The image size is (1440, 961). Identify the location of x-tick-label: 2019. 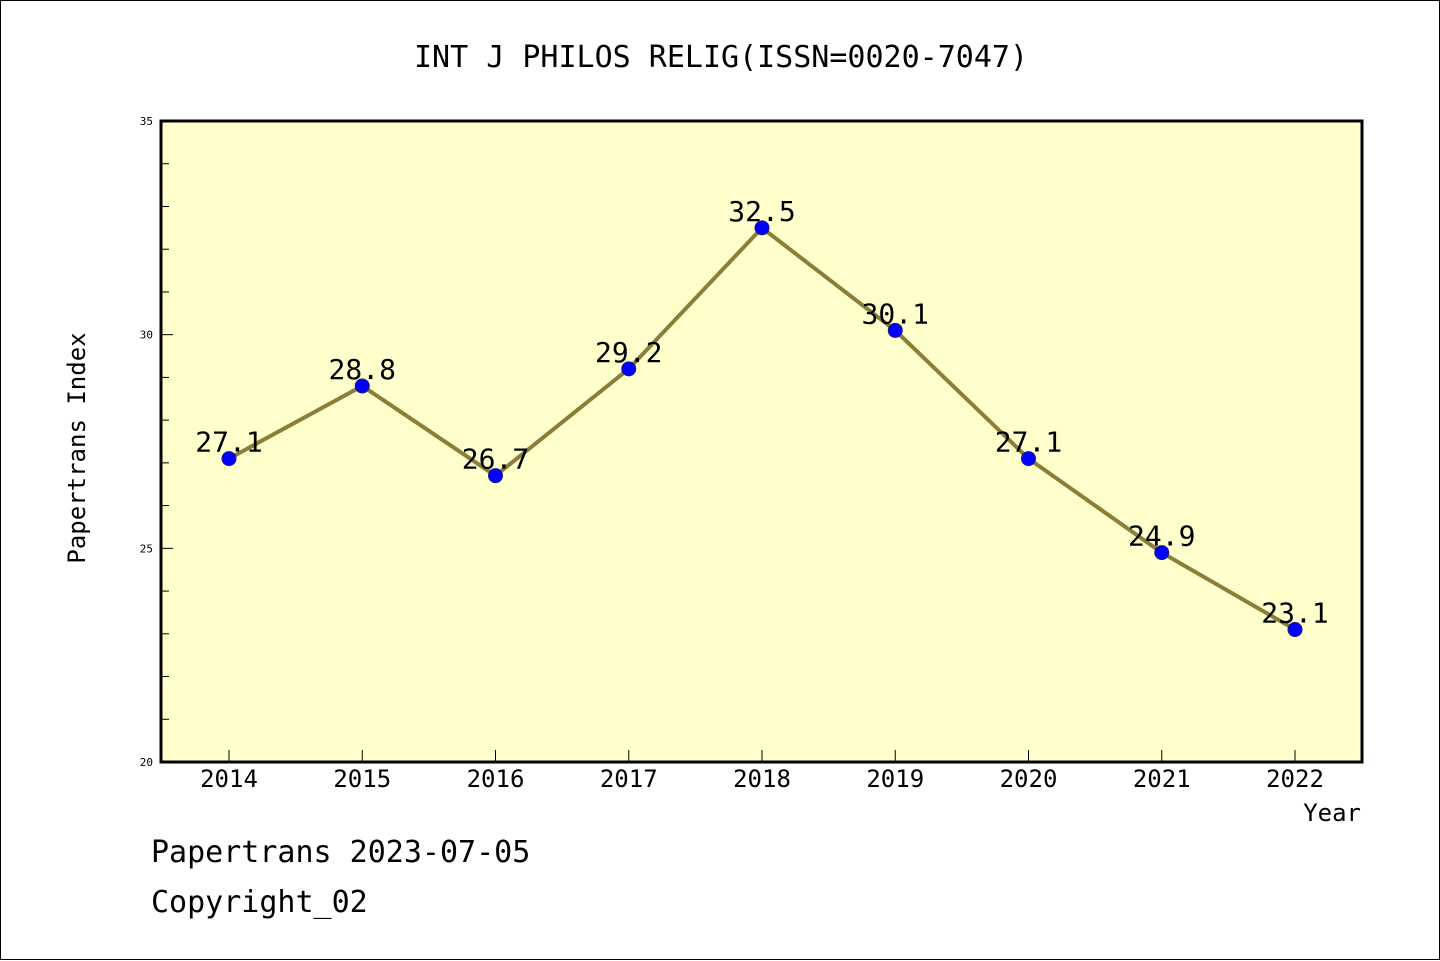
(895, 779).